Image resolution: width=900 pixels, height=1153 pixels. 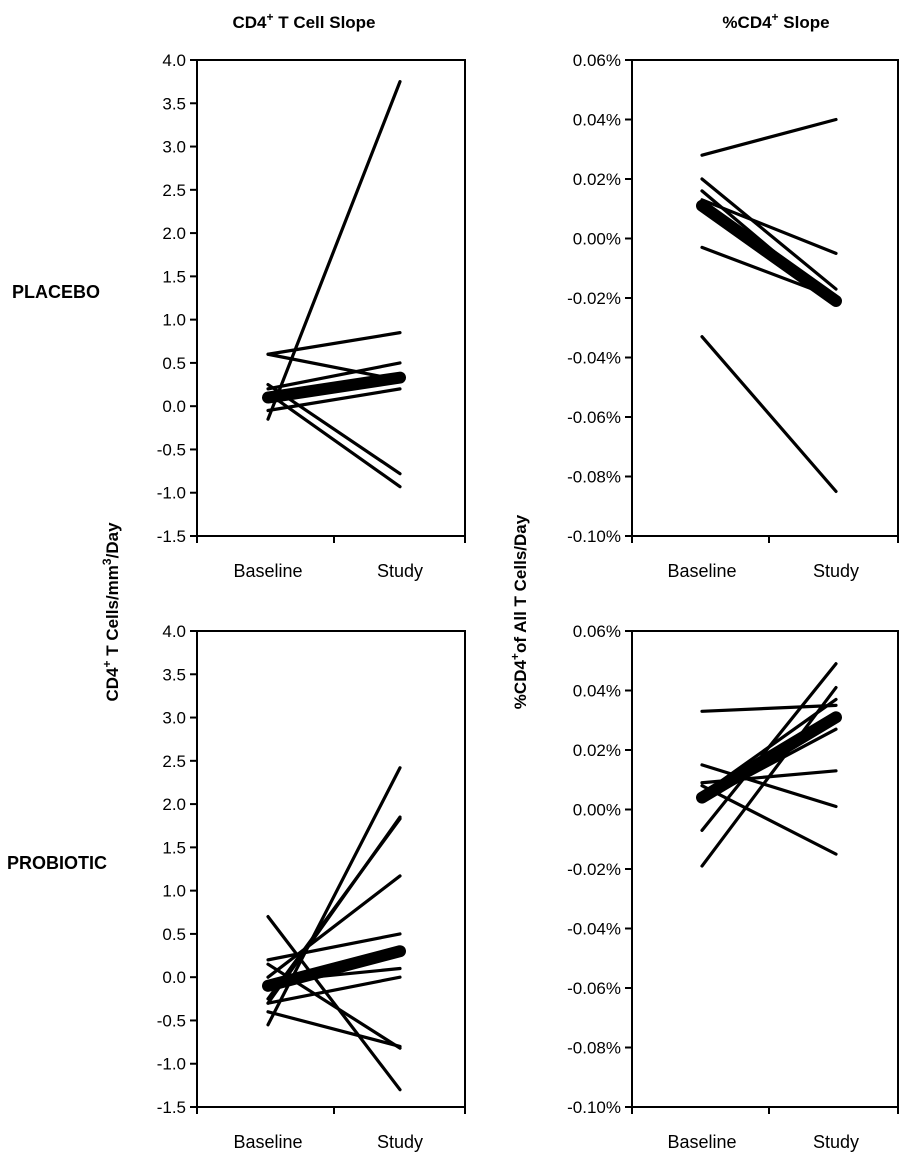 What do you see at coordinates (56, 292) in the screenshot?
I see `row-label-placebo: PLACEBO` at bounding box center [56, 292].